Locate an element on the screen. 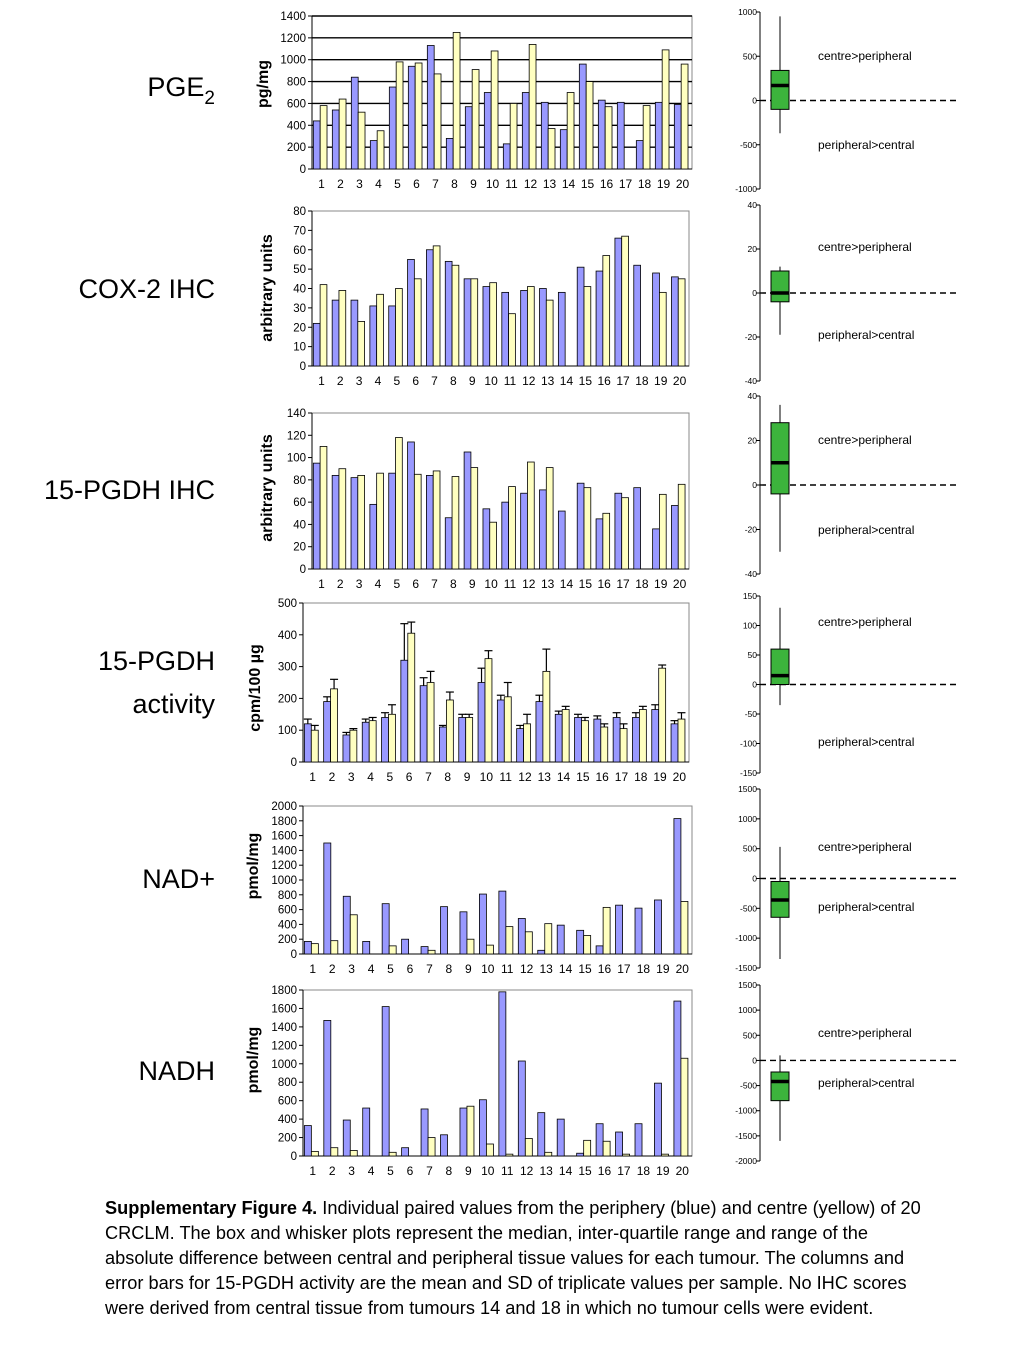 The height and width of the screenshot is (1365, 1024). box-y-tick-label: 40 is located at coordinates (753, 396).